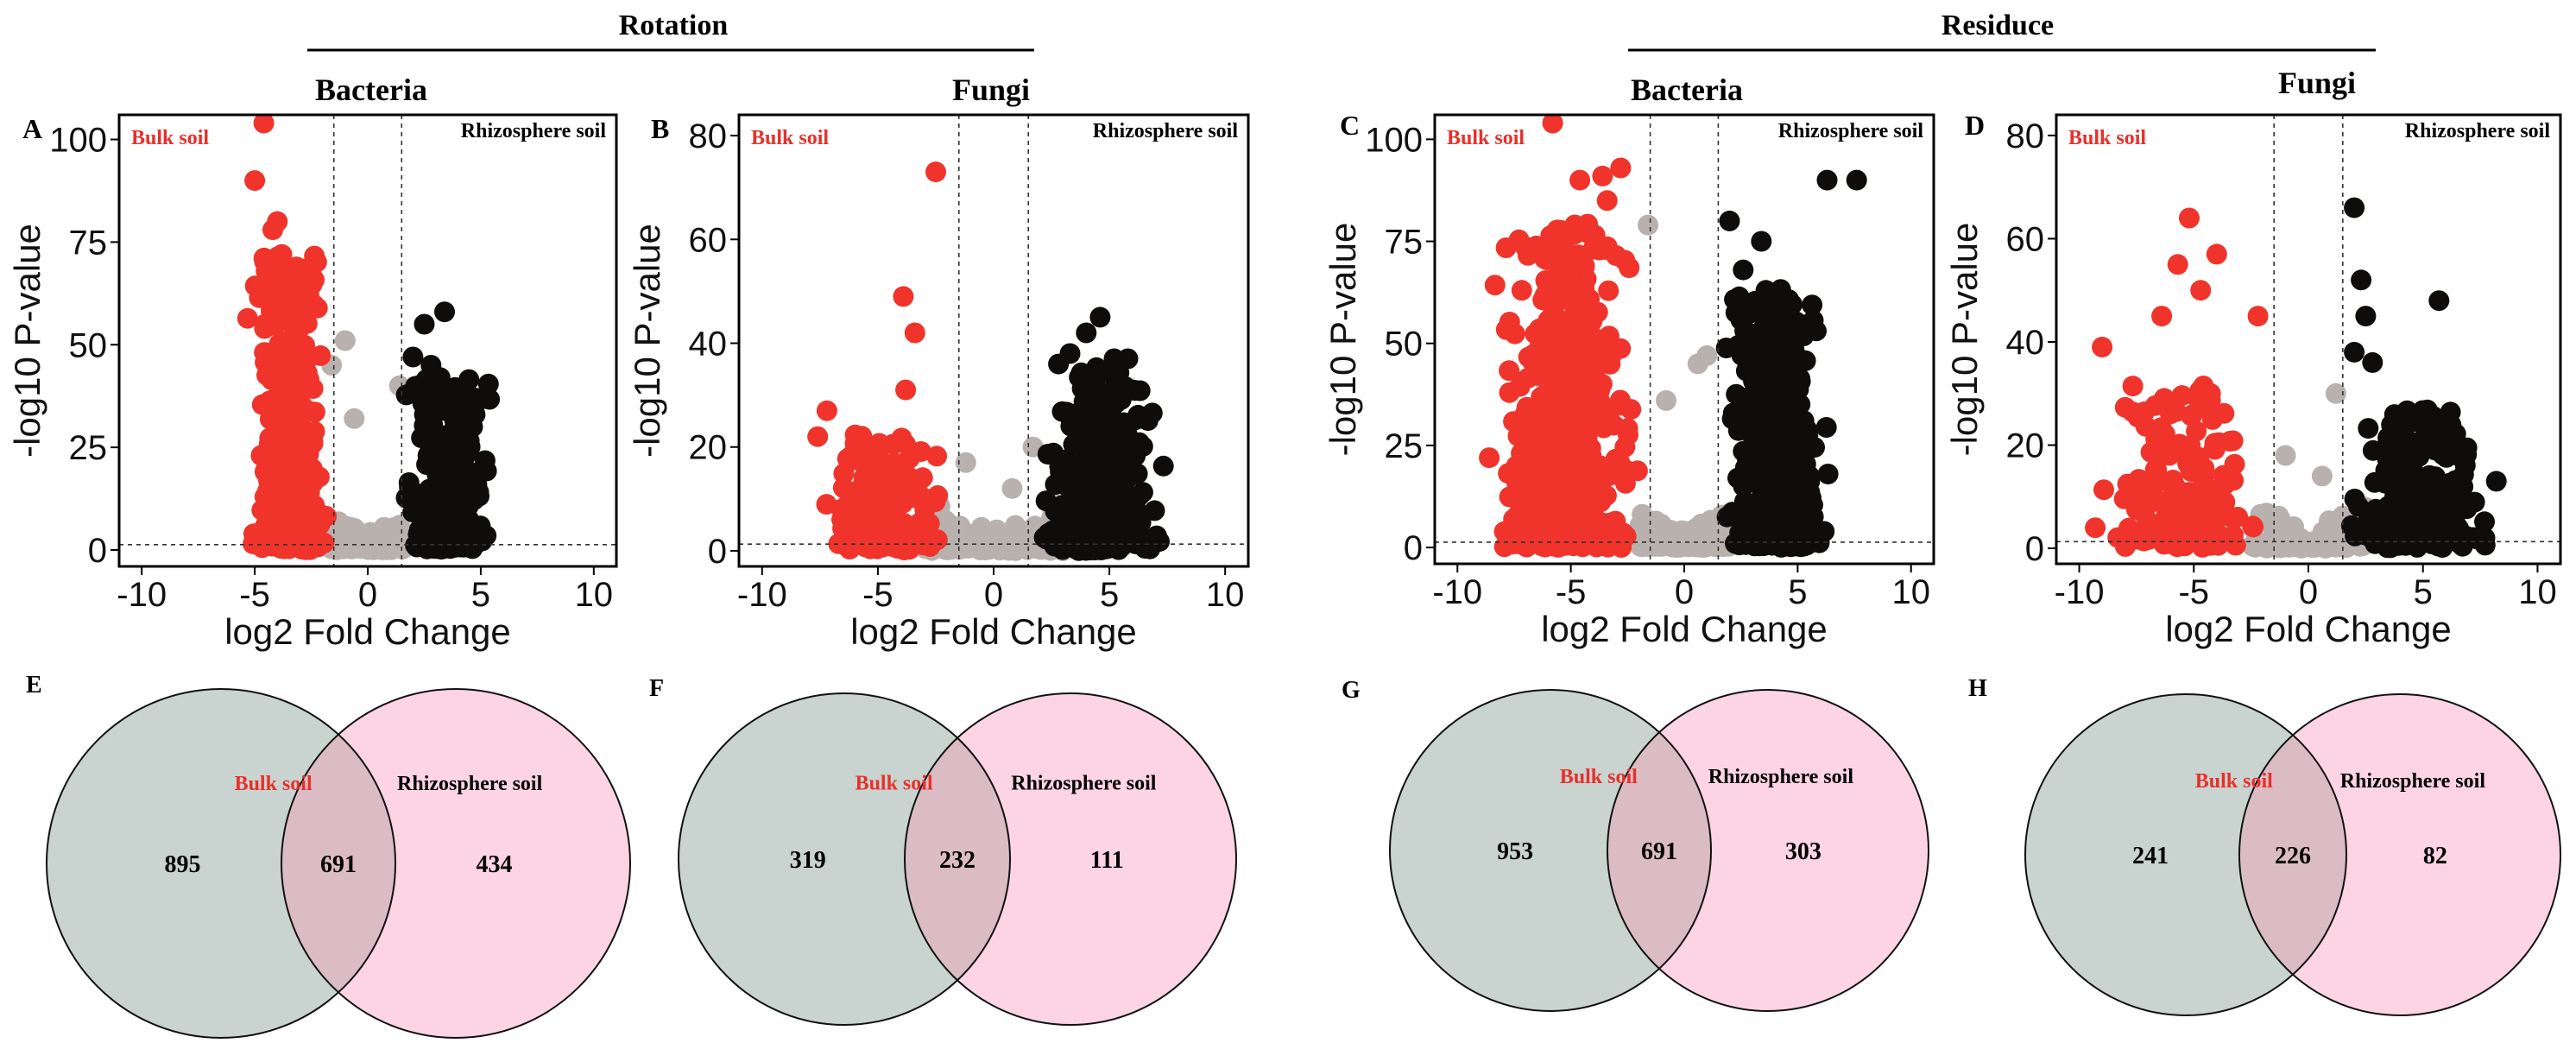 Image resolution: width=2576 pixels, height=1043 pixels. I want to click on venn-label-rhizo-e: Rhizosphere soil, so click(470, 784).